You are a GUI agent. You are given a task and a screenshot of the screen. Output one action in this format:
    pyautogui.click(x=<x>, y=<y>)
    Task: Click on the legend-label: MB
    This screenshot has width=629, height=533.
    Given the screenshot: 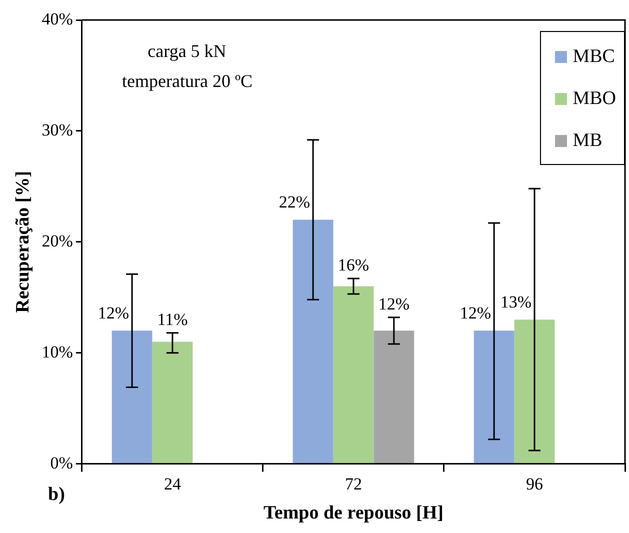 What is the action you would take?
    pyautogui.click(x=587, y=141)
    